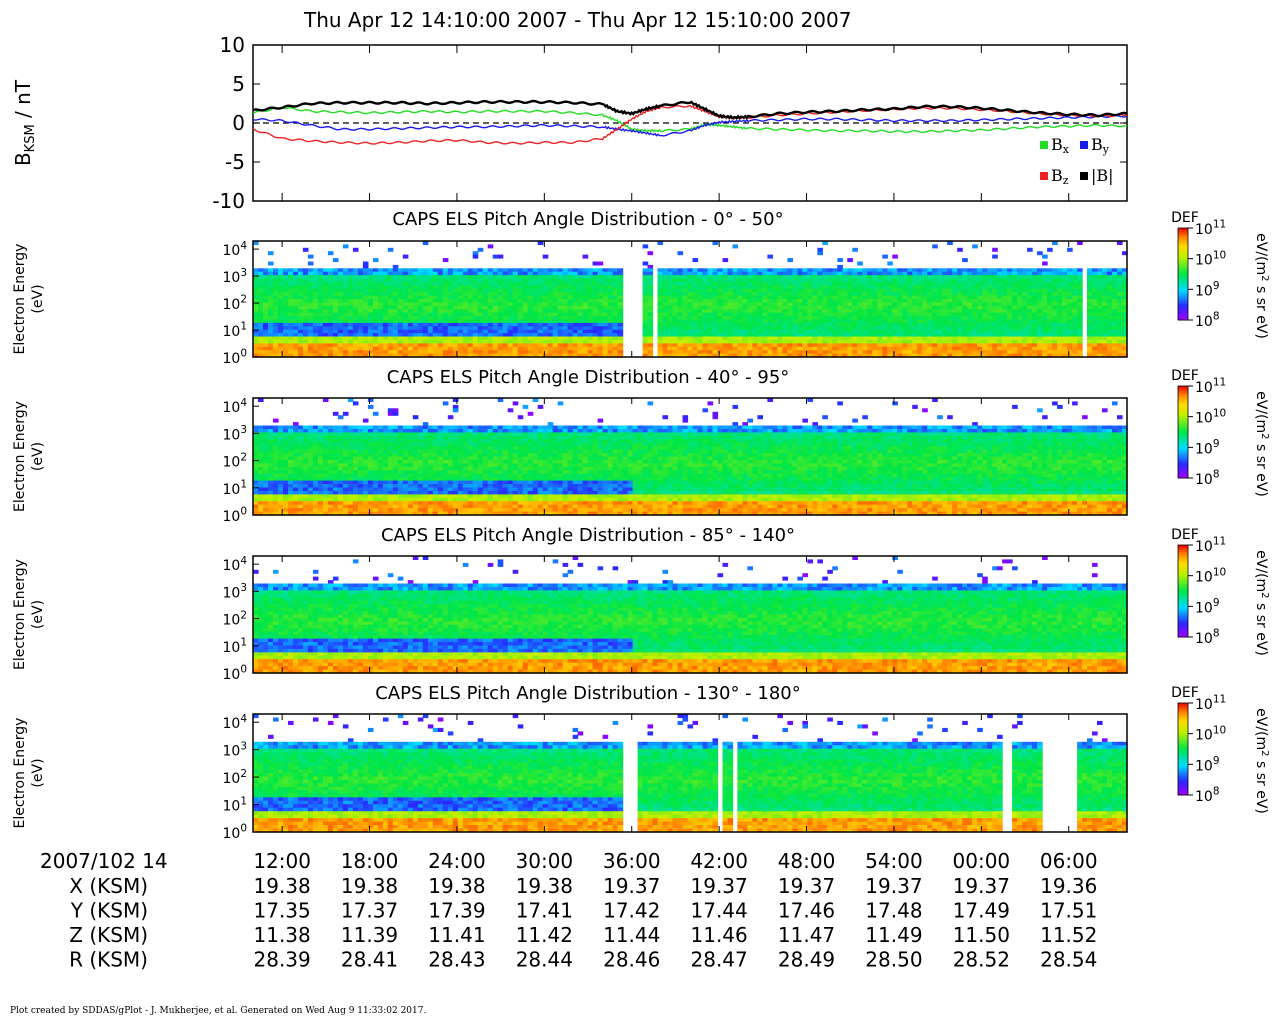 This screenshot has height=1024, width=1280. Describe the element at coordinates (109, 911) in the screenshot. I see `ephemeris-row-label: Y (KSM)` at that location.